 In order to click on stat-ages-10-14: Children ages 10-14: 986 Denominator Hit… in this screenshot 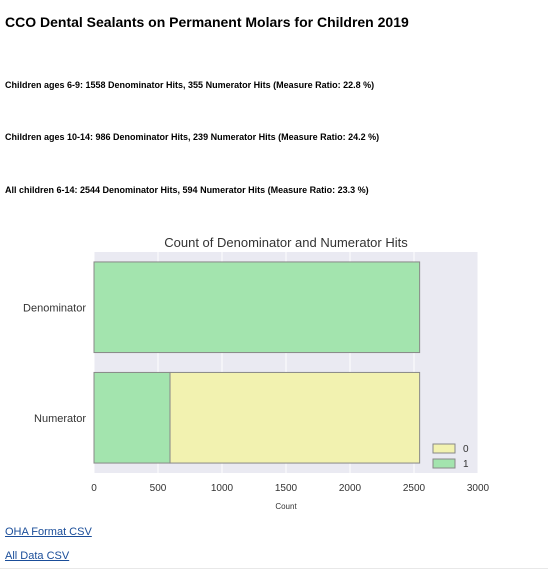, I will do `click(192, 137)`.